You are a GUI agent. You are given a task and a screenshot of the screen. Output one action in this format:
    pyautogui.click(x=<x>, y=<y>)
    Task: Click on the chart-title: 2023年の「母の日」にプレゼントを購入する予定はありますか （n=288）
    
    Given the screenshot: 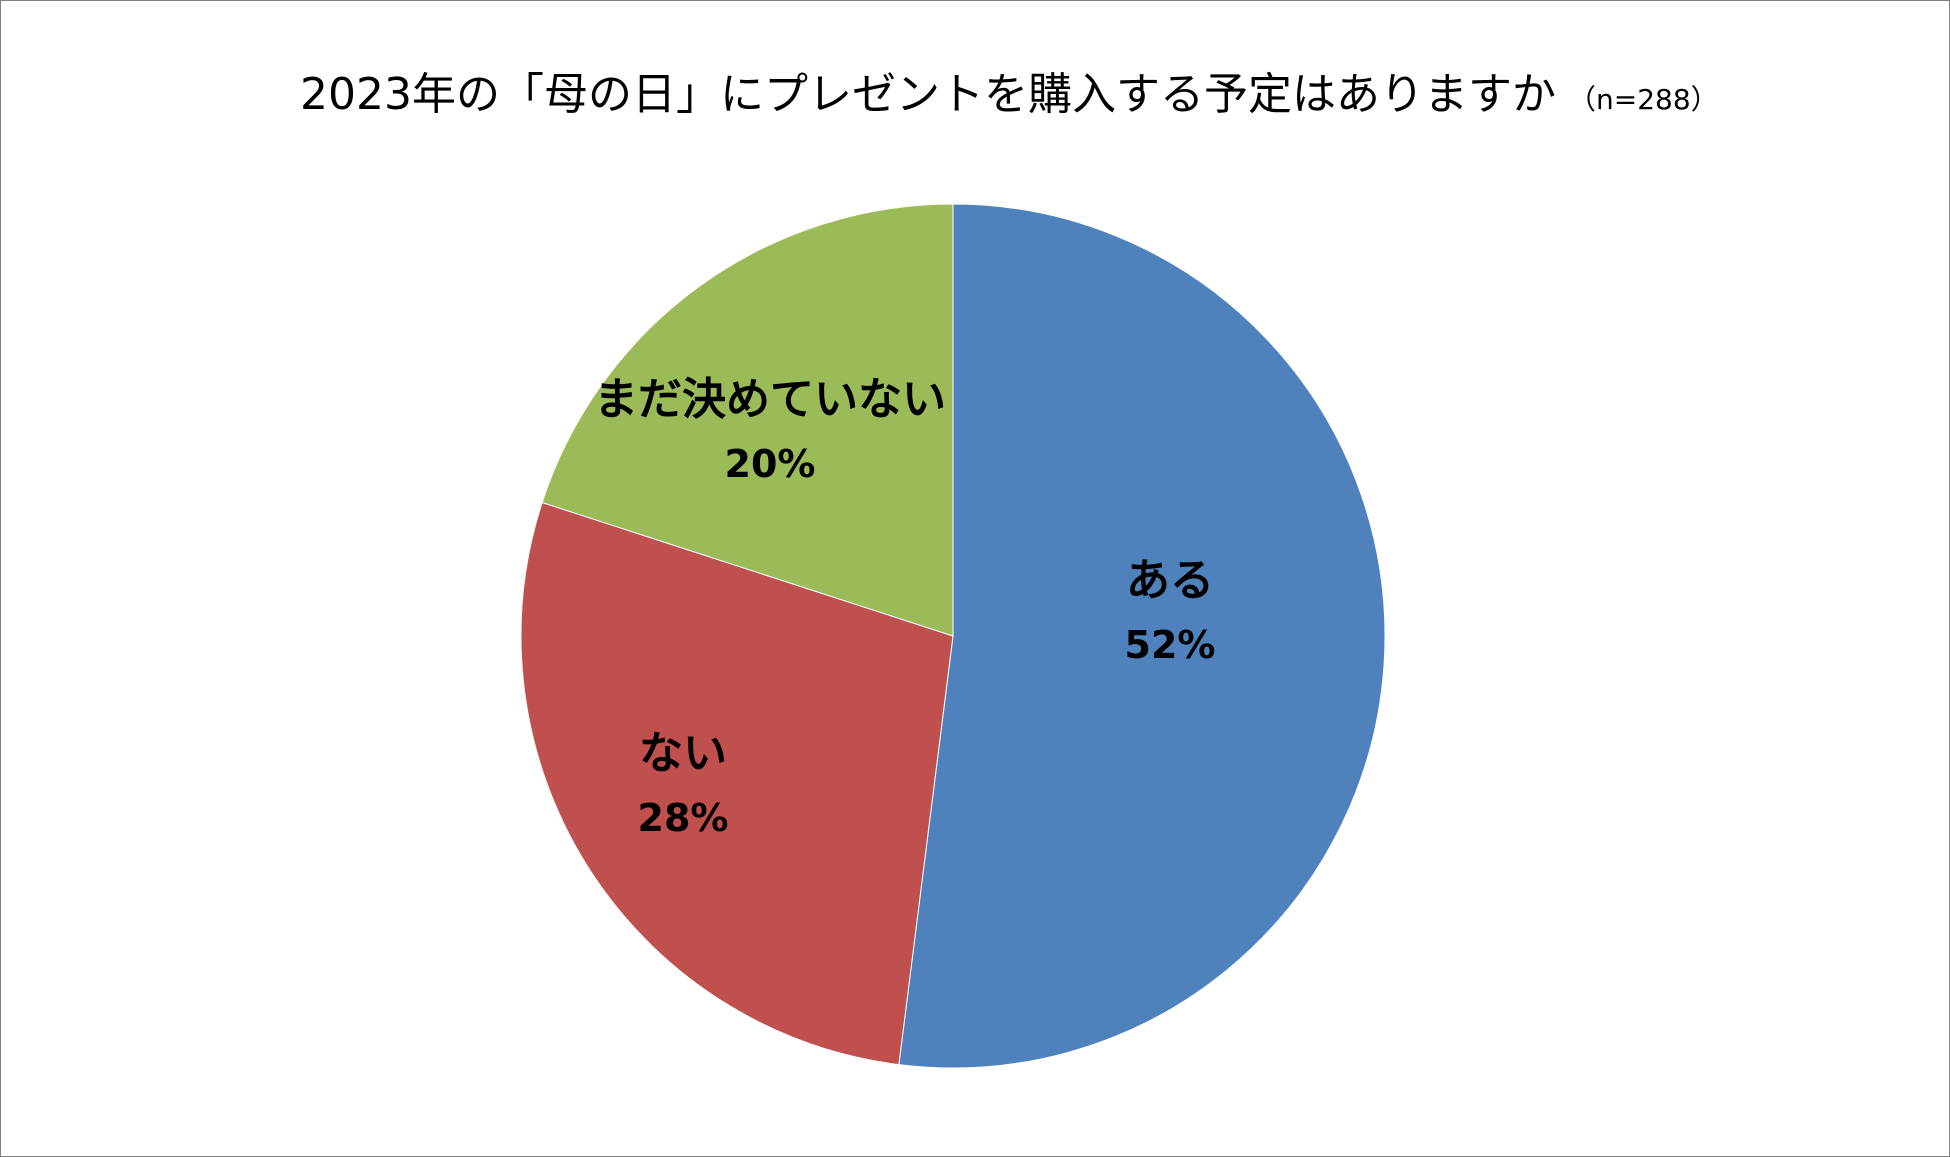 What is the action you would take?
    pyautogui.click(x=975, y=90)
    